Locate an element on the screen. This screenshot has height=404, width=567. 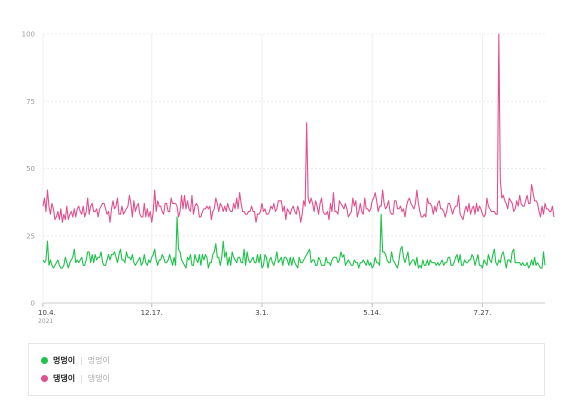
y-tick-label: 50 is located at coordinates (30, 169).